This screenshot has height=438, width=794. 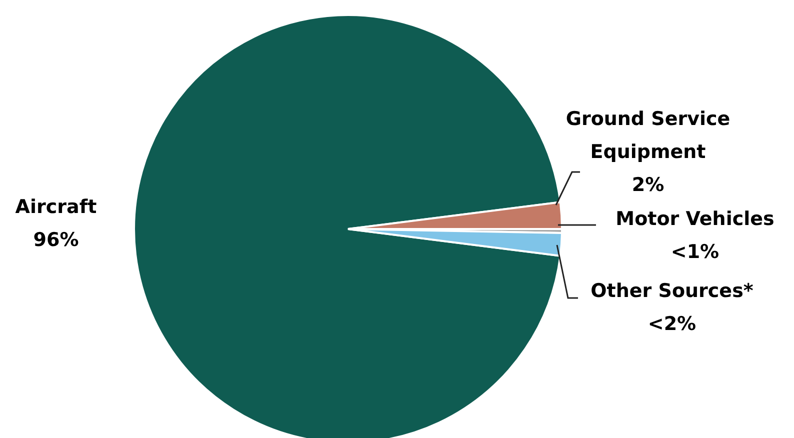 I want to click on data-label: 2%, so click(x=648, y=185).